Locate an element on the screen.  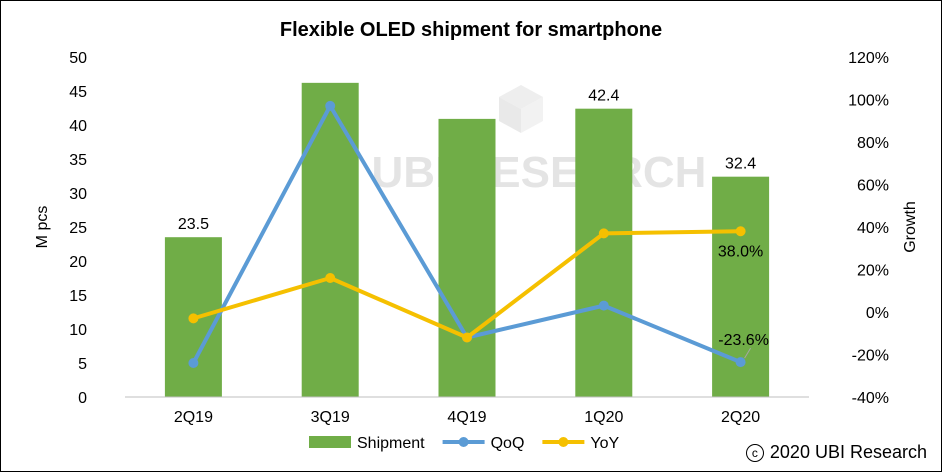
y2-tick-label: 100% is located at coordinates (868, 101).